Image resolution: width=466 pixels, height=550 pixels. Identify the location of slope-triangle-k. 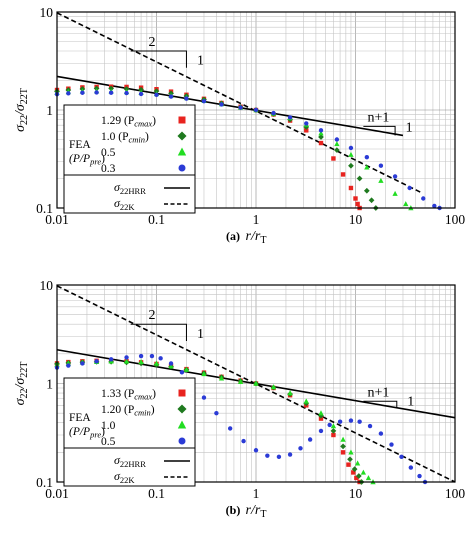
(158, 332).